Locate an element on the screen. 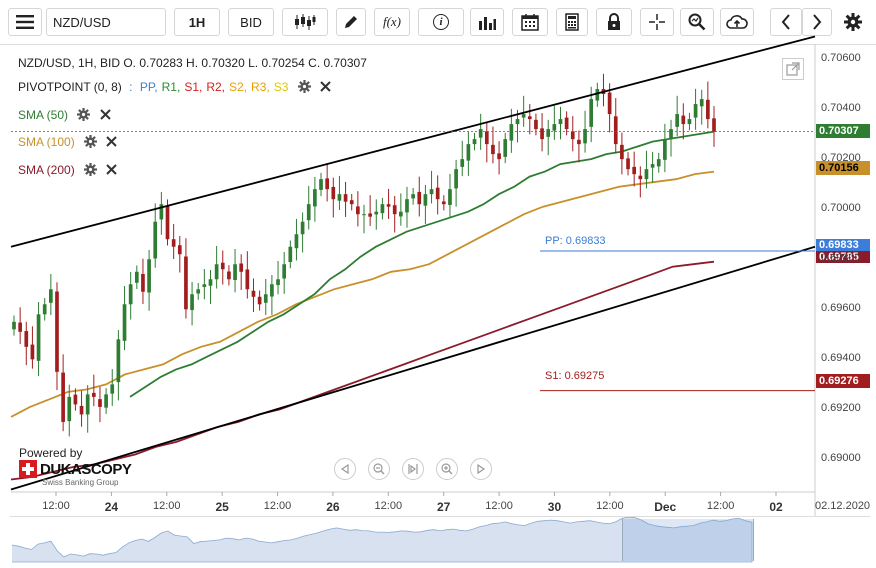  popout-button is located at coordinates (793, 69).